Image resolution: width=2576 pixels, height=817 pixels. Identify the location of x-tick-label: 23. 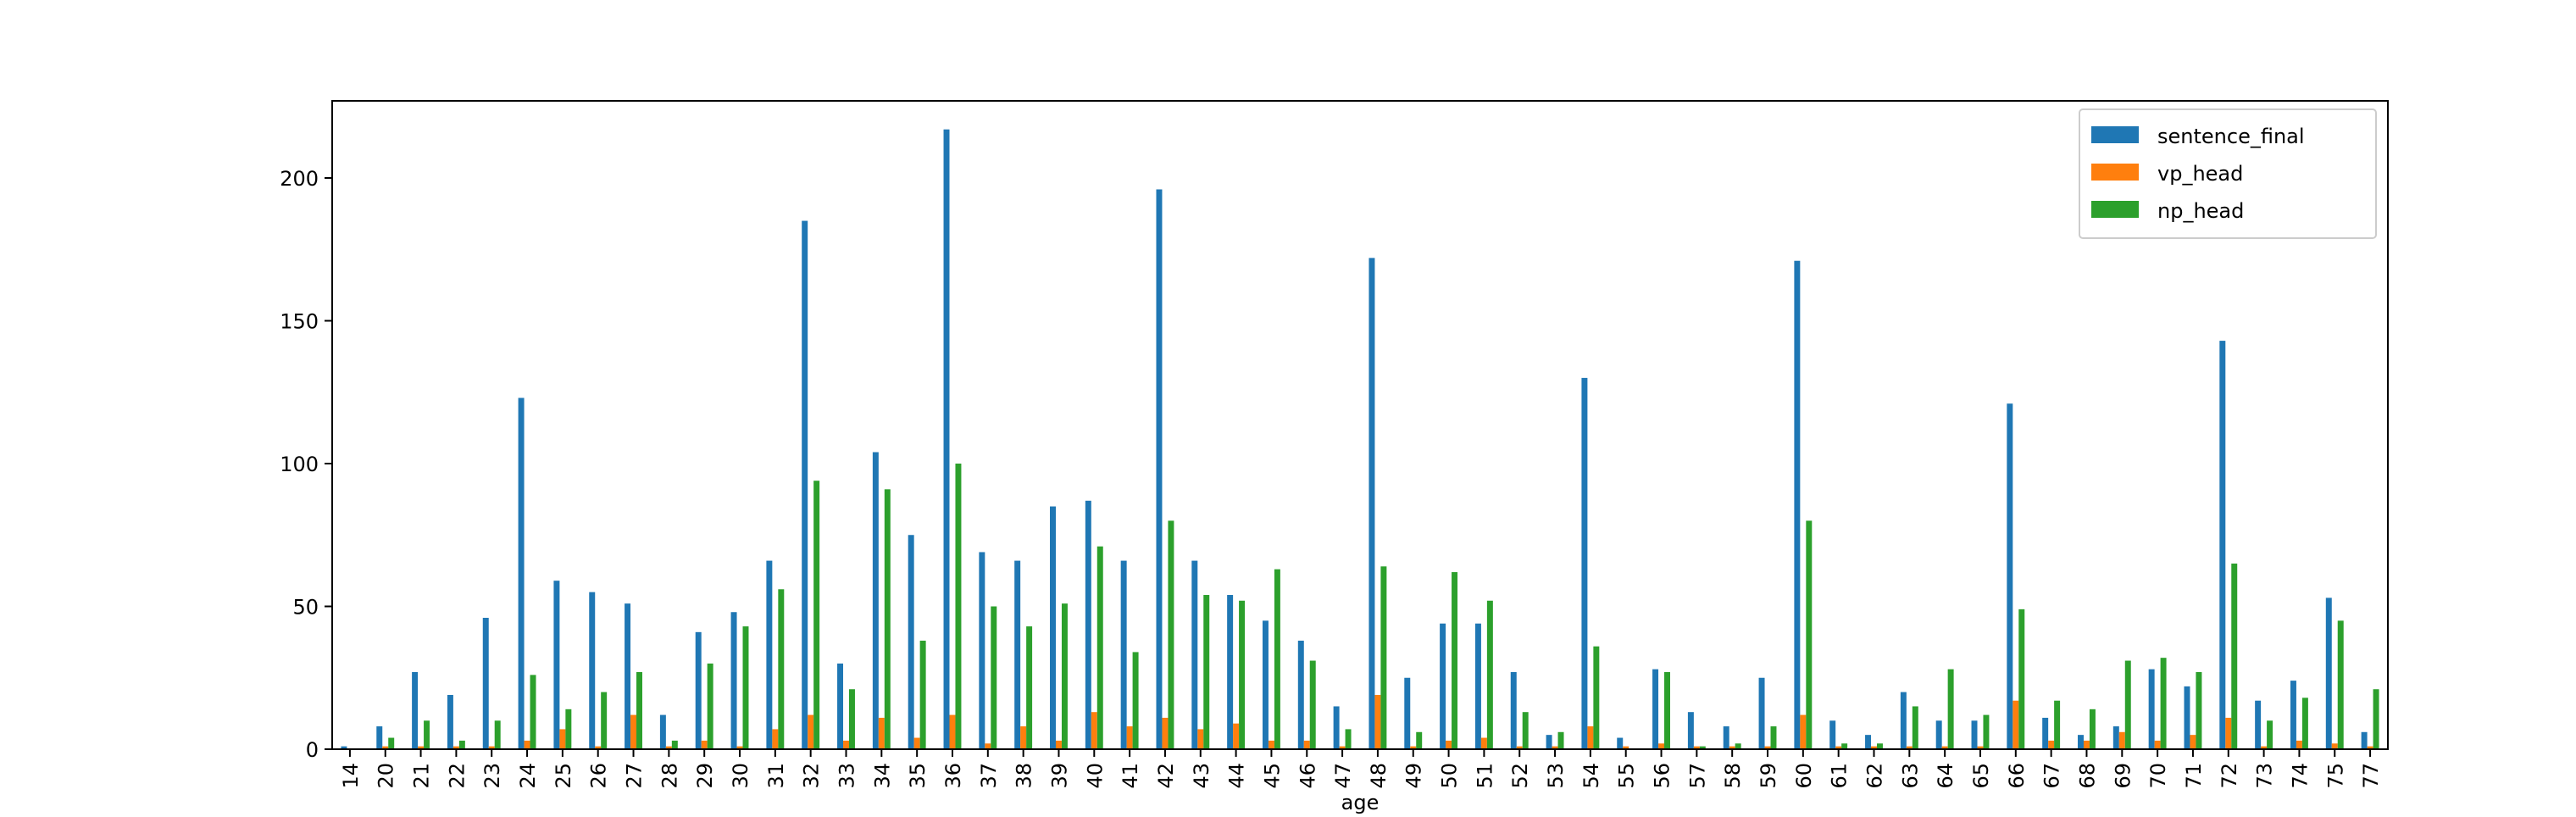
(492, 776).